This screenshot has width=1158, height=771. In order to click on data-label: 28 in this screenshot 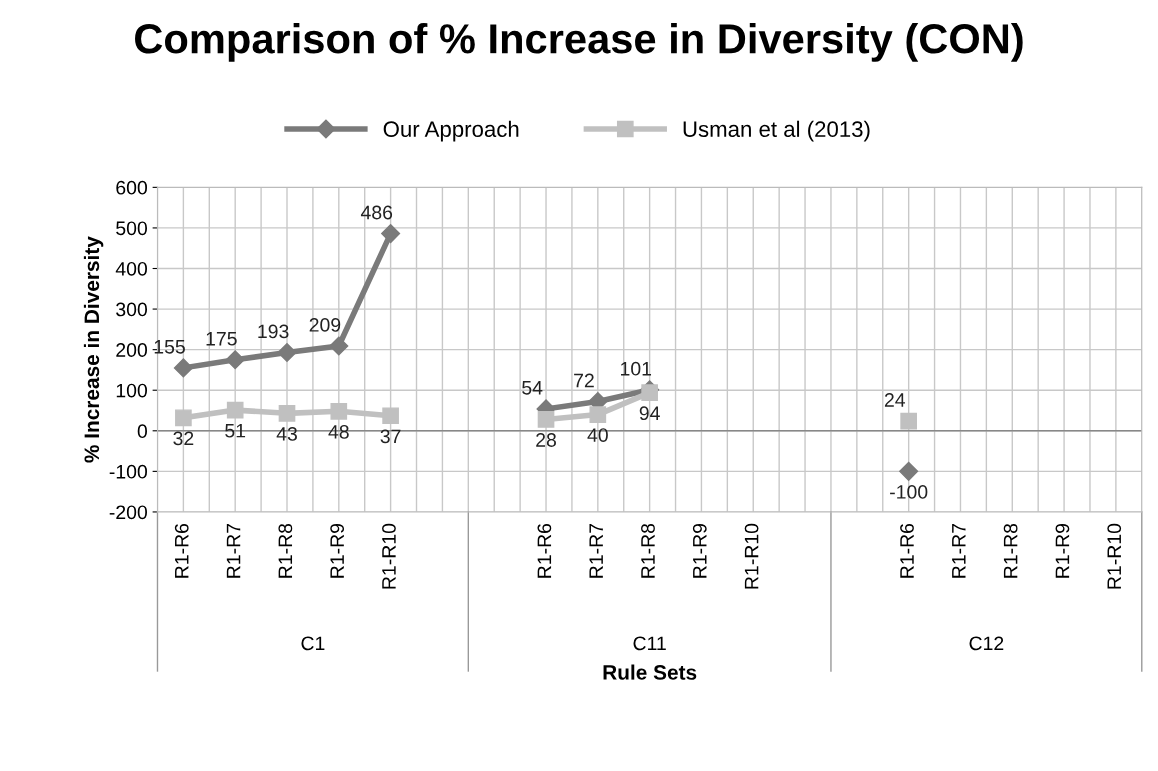, I will do `click(546, 440)`.